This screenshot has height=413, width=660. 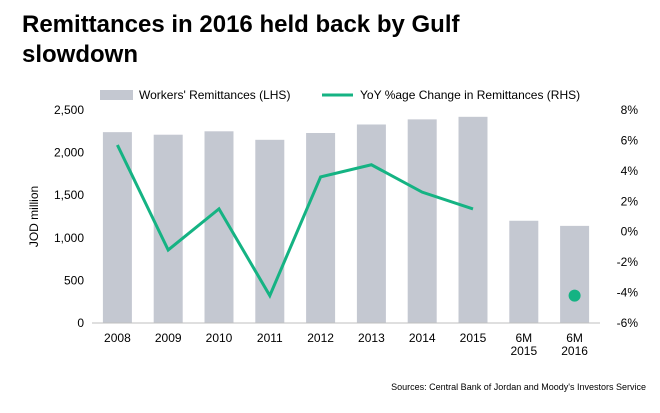 What do you see at coordinates (628, 293) in the screenshot?
I see `right-tick-label: -4%` at bounding box center [628, 293].